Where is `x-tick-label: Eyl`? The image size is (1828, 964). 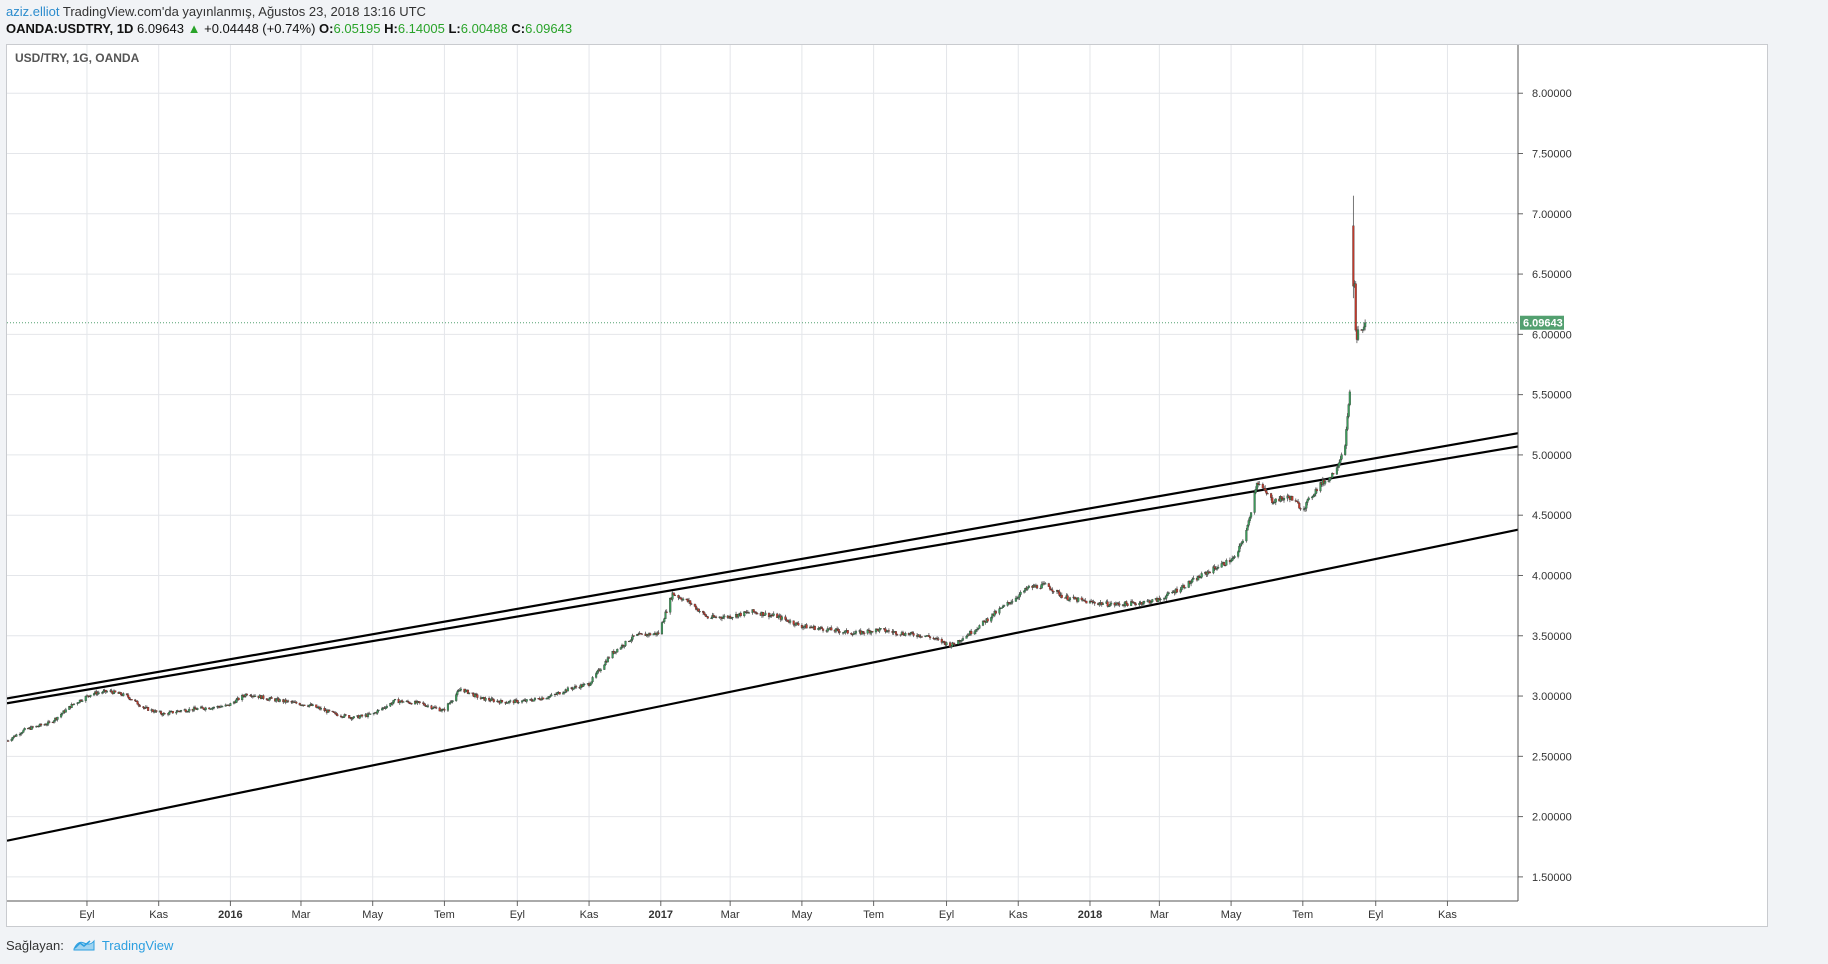 x-tick-label: Eyl is located at coordinates (946, 915).